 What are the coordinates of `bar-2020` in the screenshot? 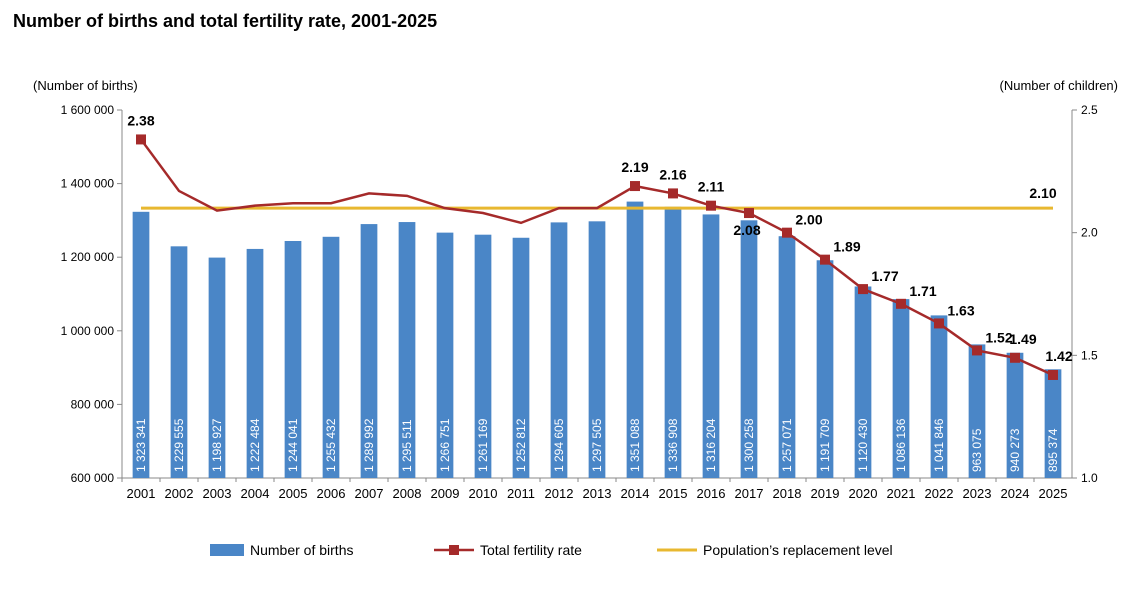 It's located at (863, 382).